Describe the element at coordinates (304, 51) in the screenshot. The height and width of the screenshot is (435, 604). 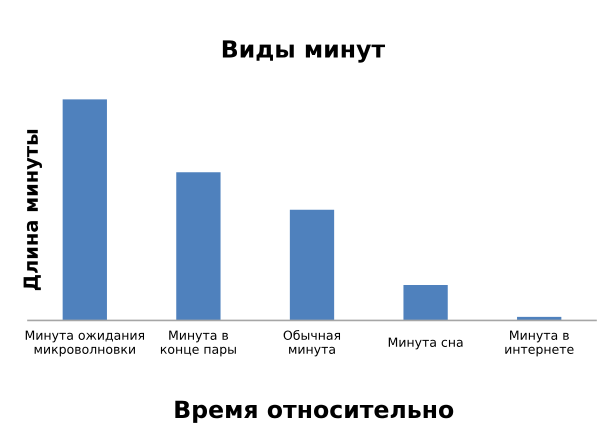
I see `chart-title: Виды минут` at that location.